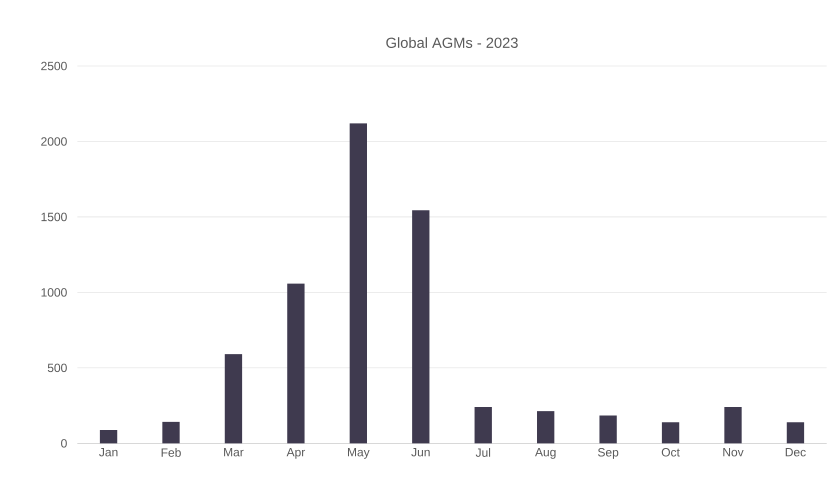 This screenshot has width=834, height=482. I want to click on x-tick-label: Apr, so click(296, 453).